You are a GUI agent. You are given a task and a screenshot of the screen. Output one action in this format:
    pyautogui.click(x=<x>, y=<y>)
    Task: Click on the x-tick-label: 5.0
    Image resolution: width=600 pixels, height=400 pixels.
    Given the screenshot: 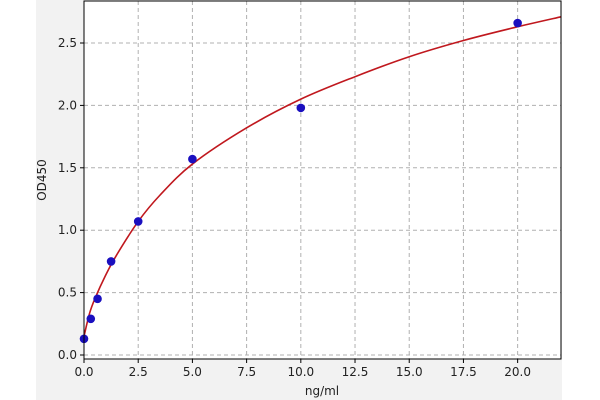 What is the action you would take?
    pyautogui.click(x=192, y=372)
    